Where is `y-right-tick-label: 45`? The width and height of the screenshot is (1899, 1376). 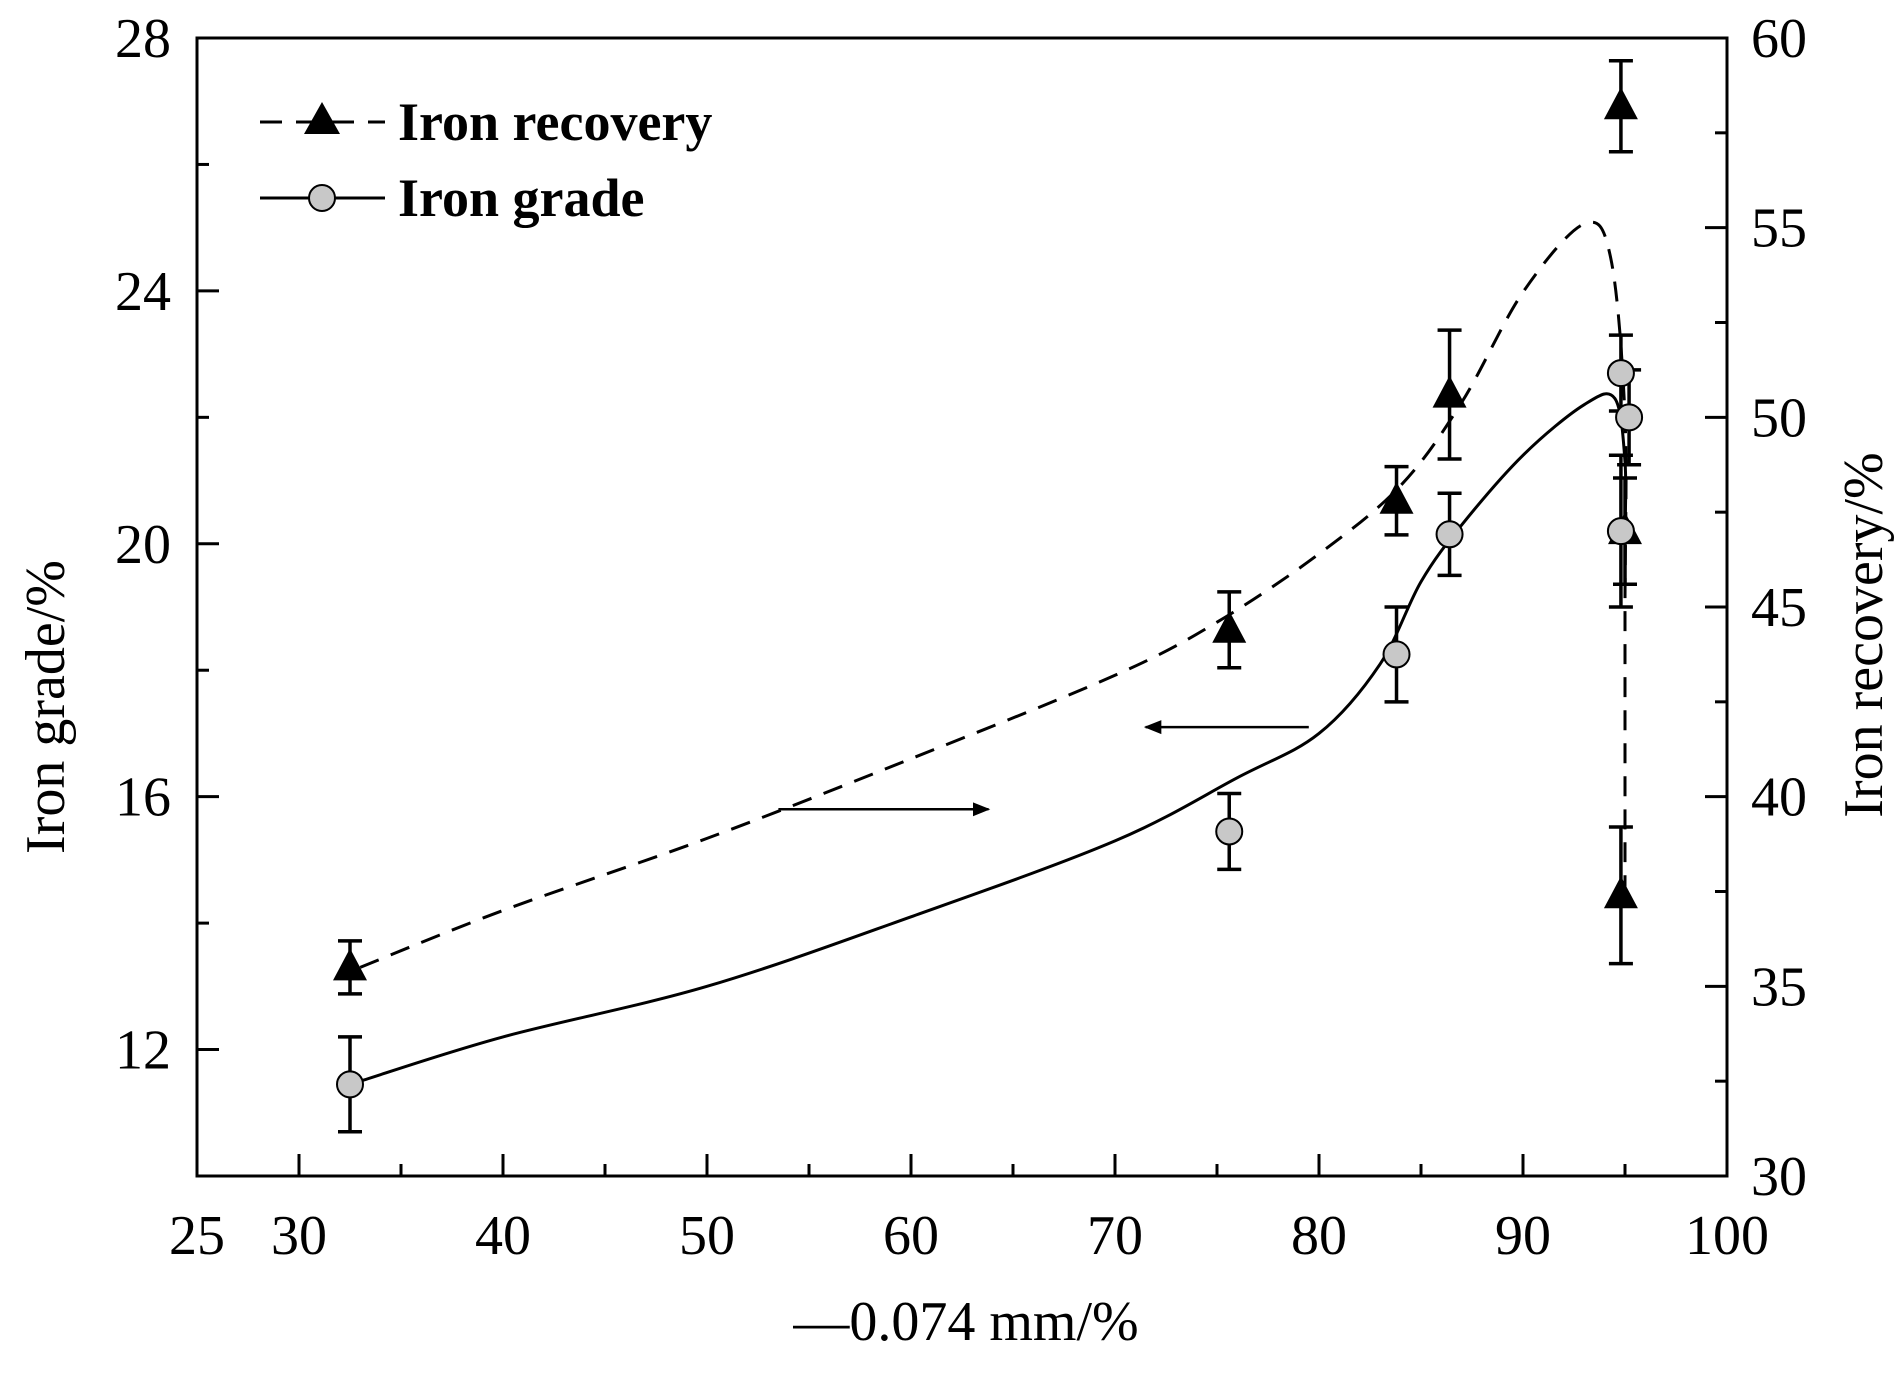
y-right-tick-label: 45 is located at coordinates (1779, 608).